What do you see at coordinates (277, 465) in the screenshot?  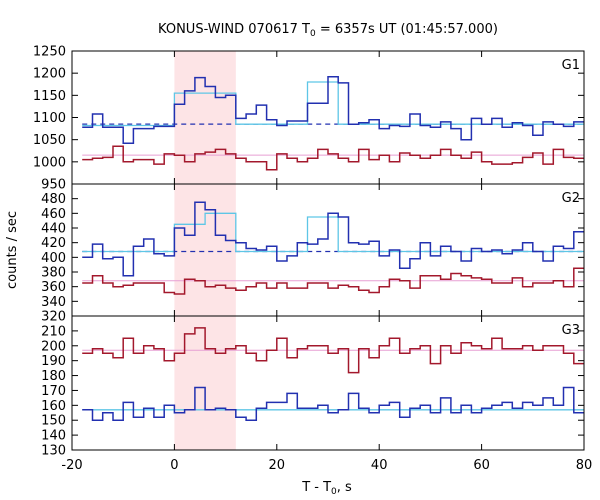 I see `x-tick-label: 20` at bounding box center [277, 465].